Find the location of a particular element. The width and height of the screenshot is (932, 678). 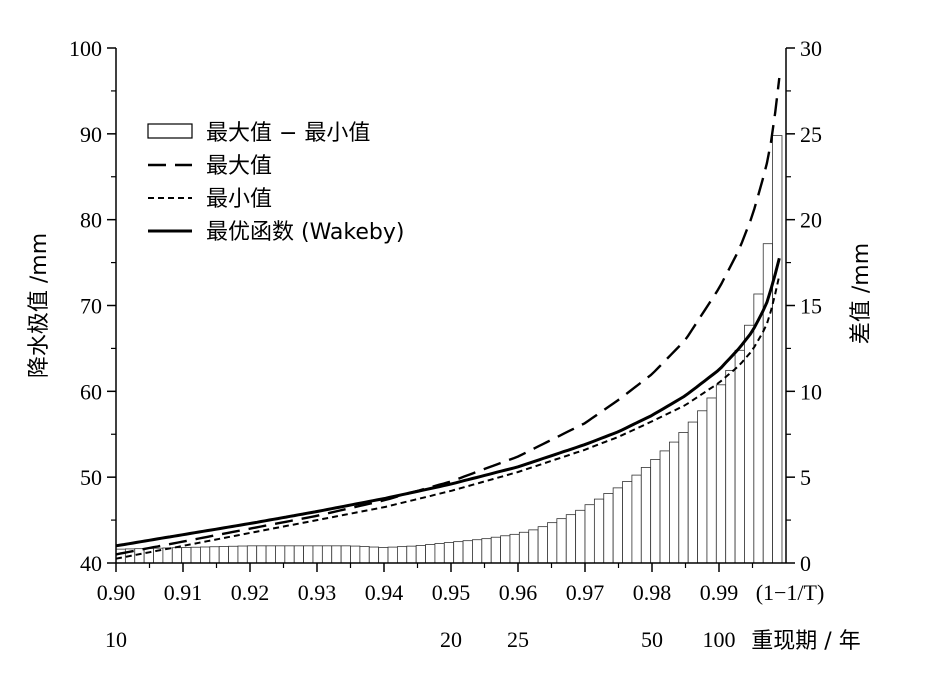

y-right-tick-label: 10 is located at coordinates (811, 391).